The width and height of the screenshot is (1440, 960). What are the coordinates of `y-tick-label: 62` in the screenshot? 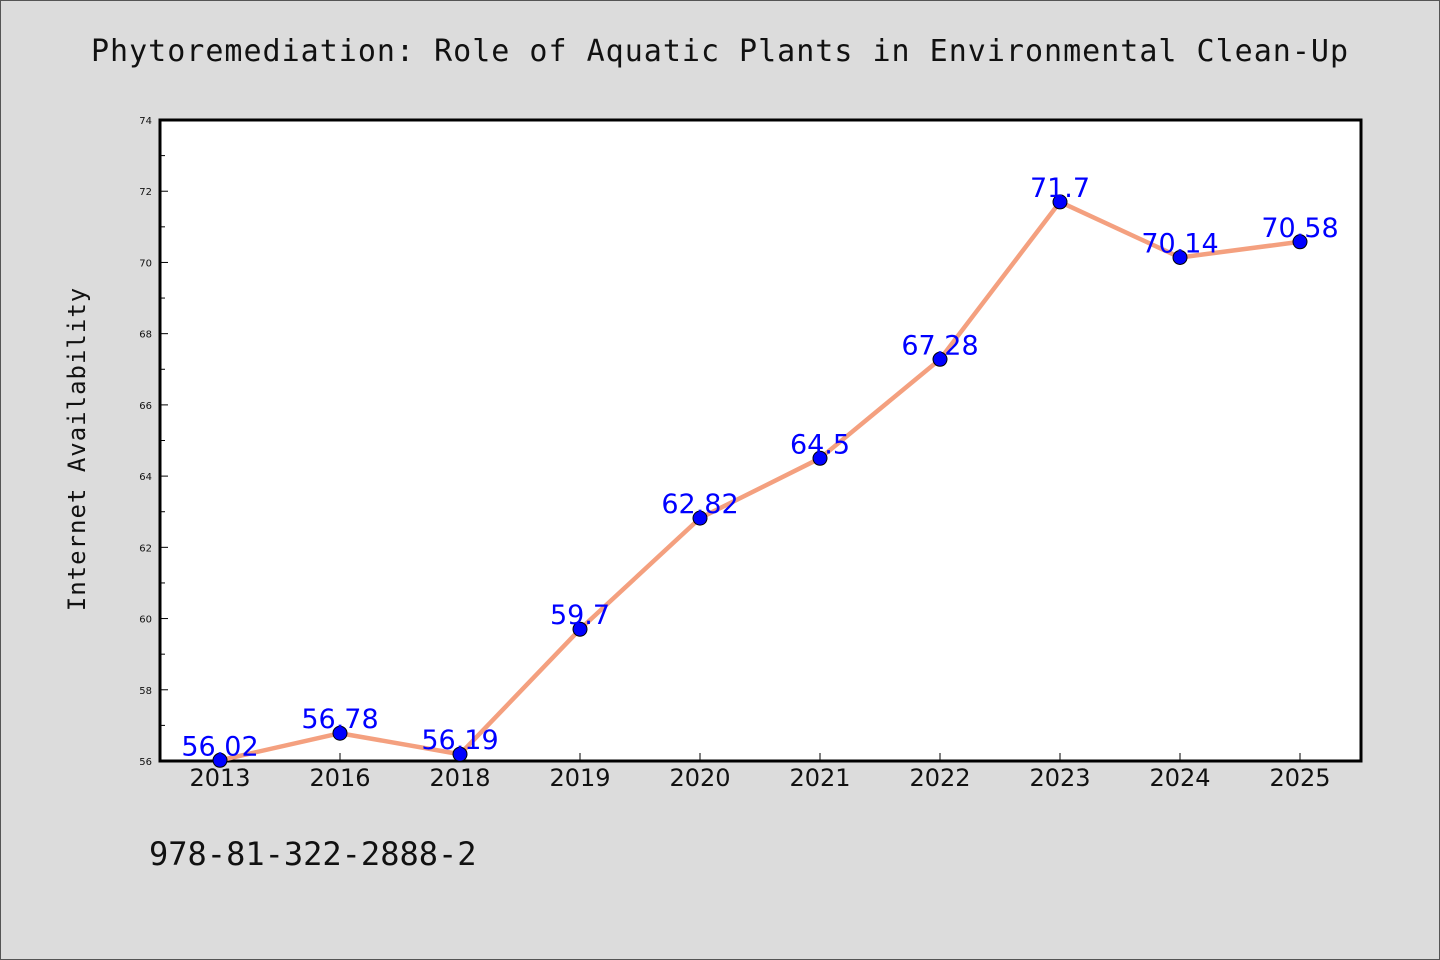 It's located at (145, 548).